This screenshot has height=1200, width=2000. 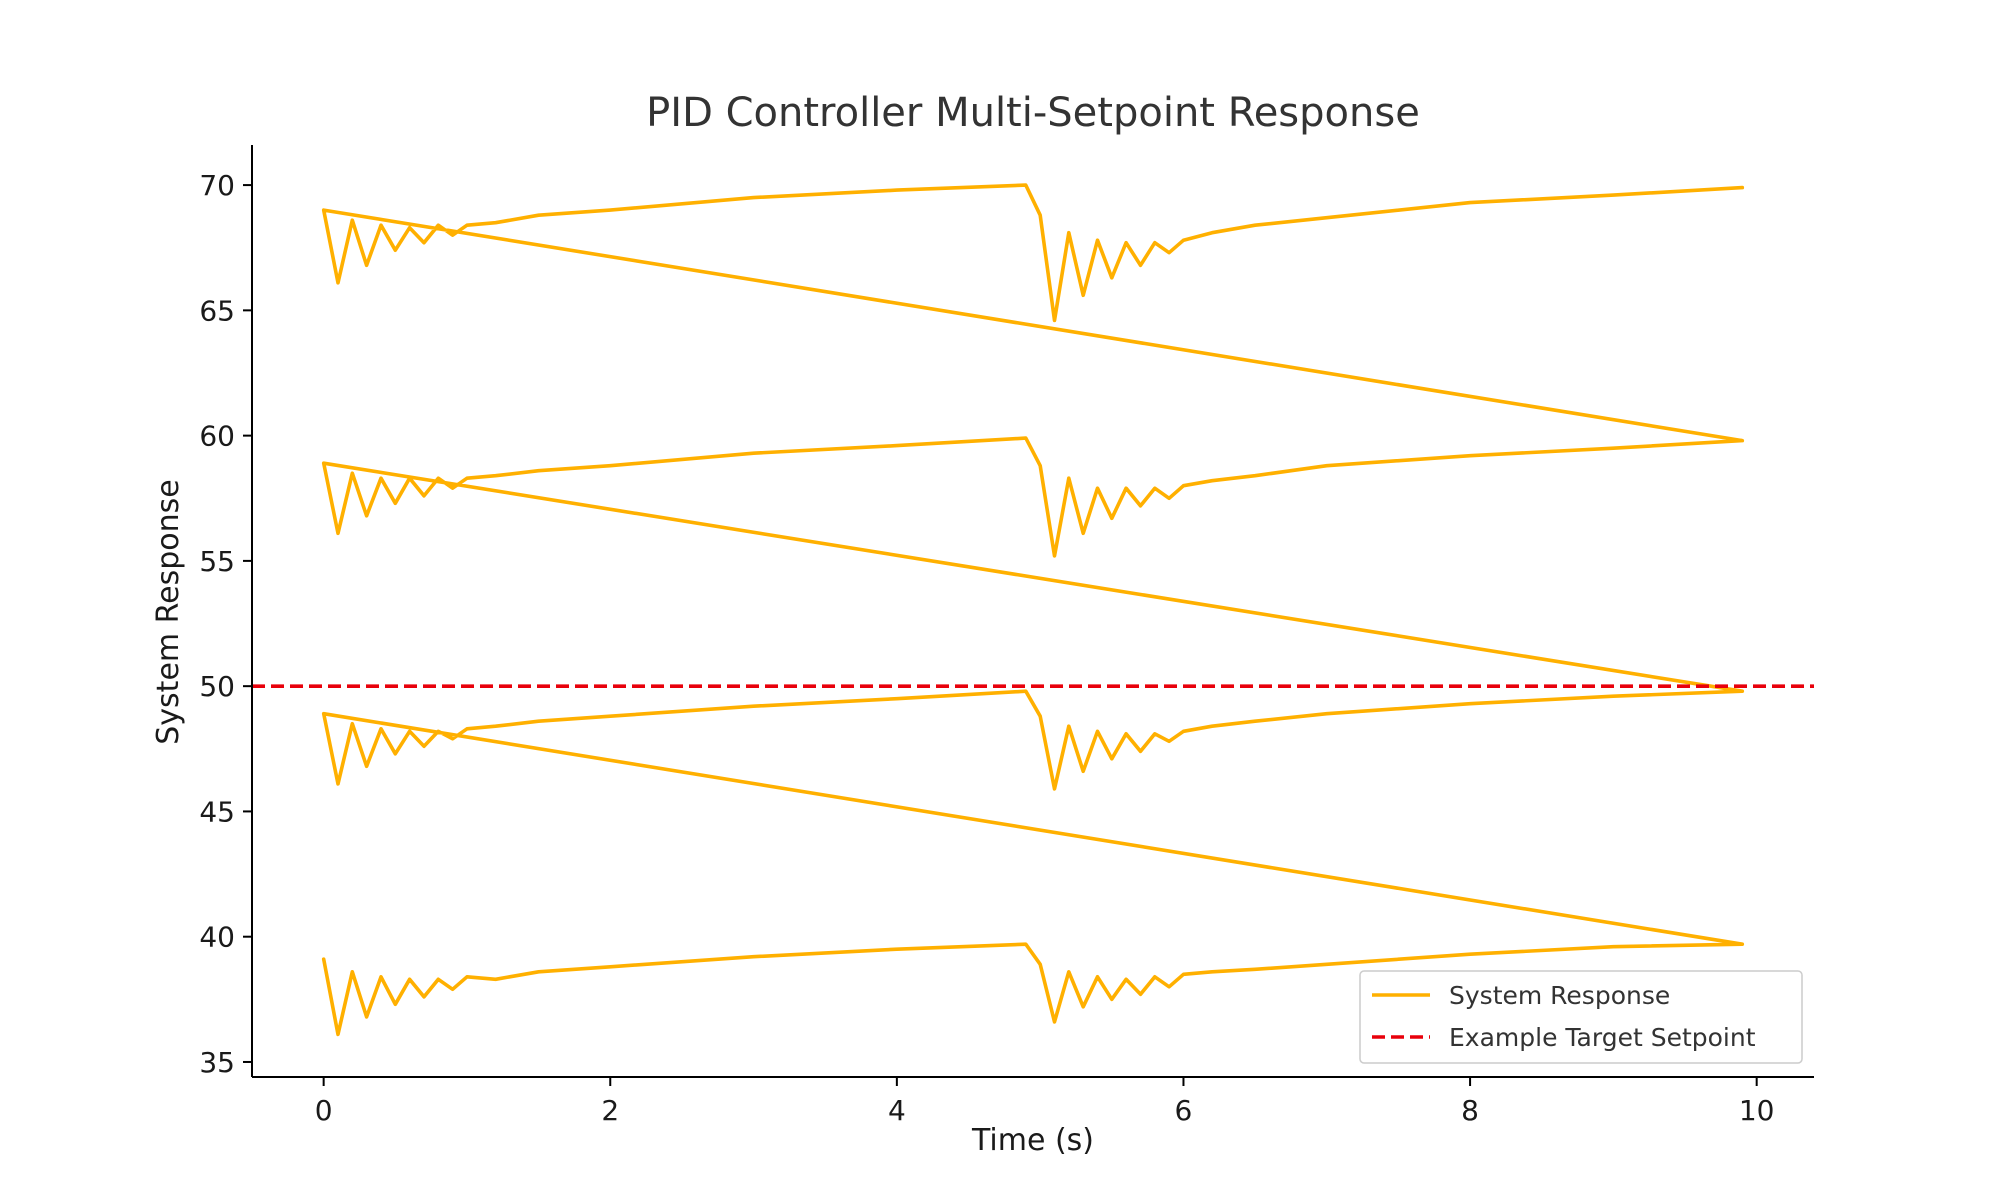 What do you see at coordinates (217, 185) in the screenshot?
I see `y-tick-label: 70` at bounding box center [217, 185].